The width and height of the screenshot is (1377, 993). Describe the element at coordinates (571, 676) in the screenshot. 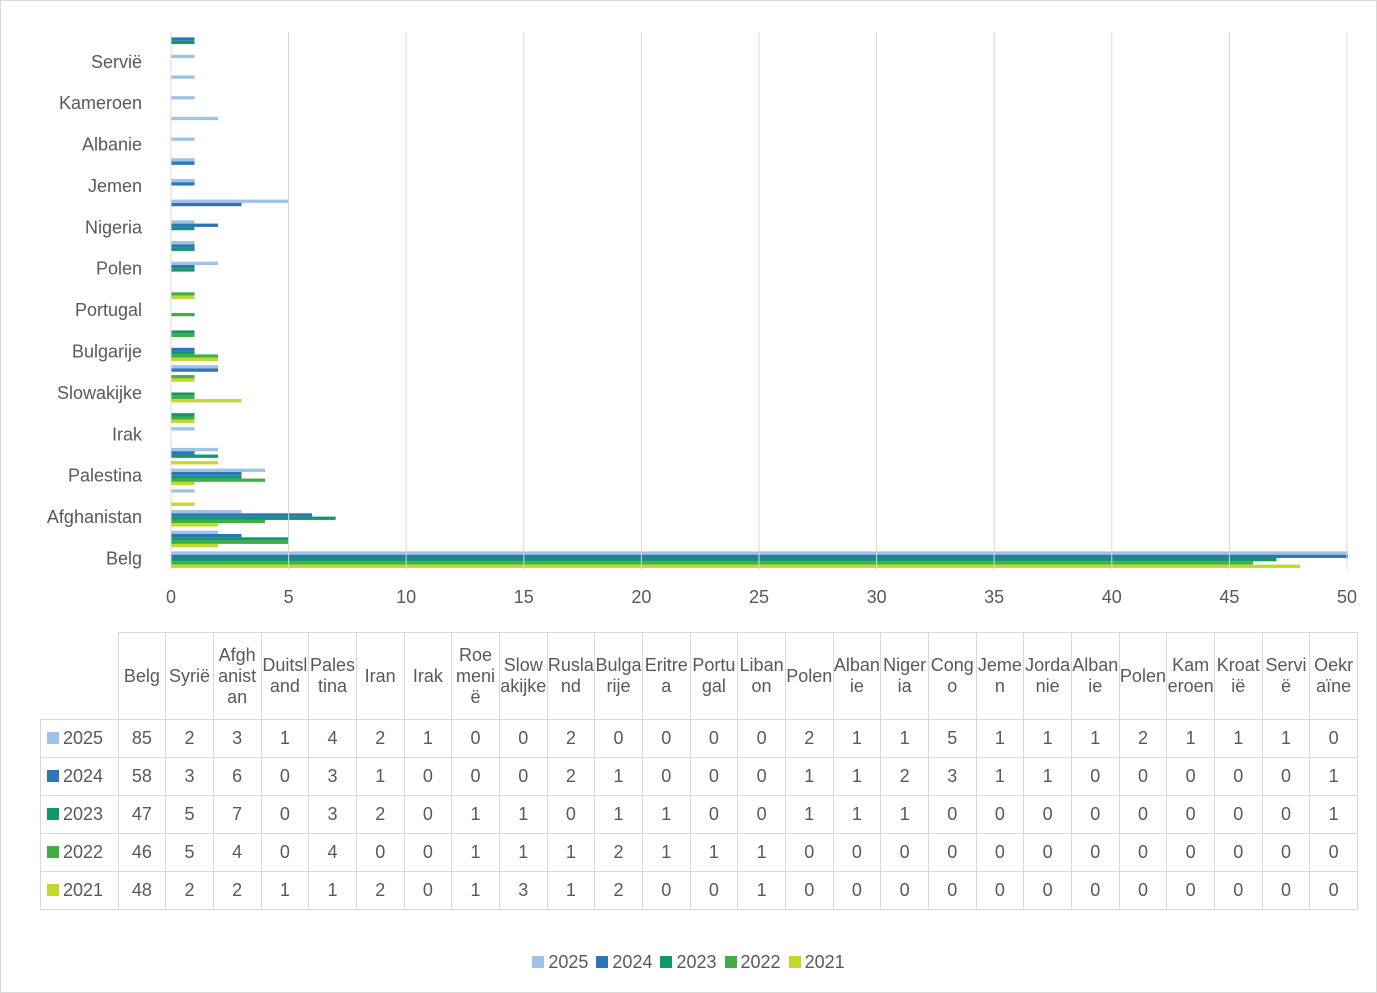

I see `table-header-cell: Rusland` at that location.